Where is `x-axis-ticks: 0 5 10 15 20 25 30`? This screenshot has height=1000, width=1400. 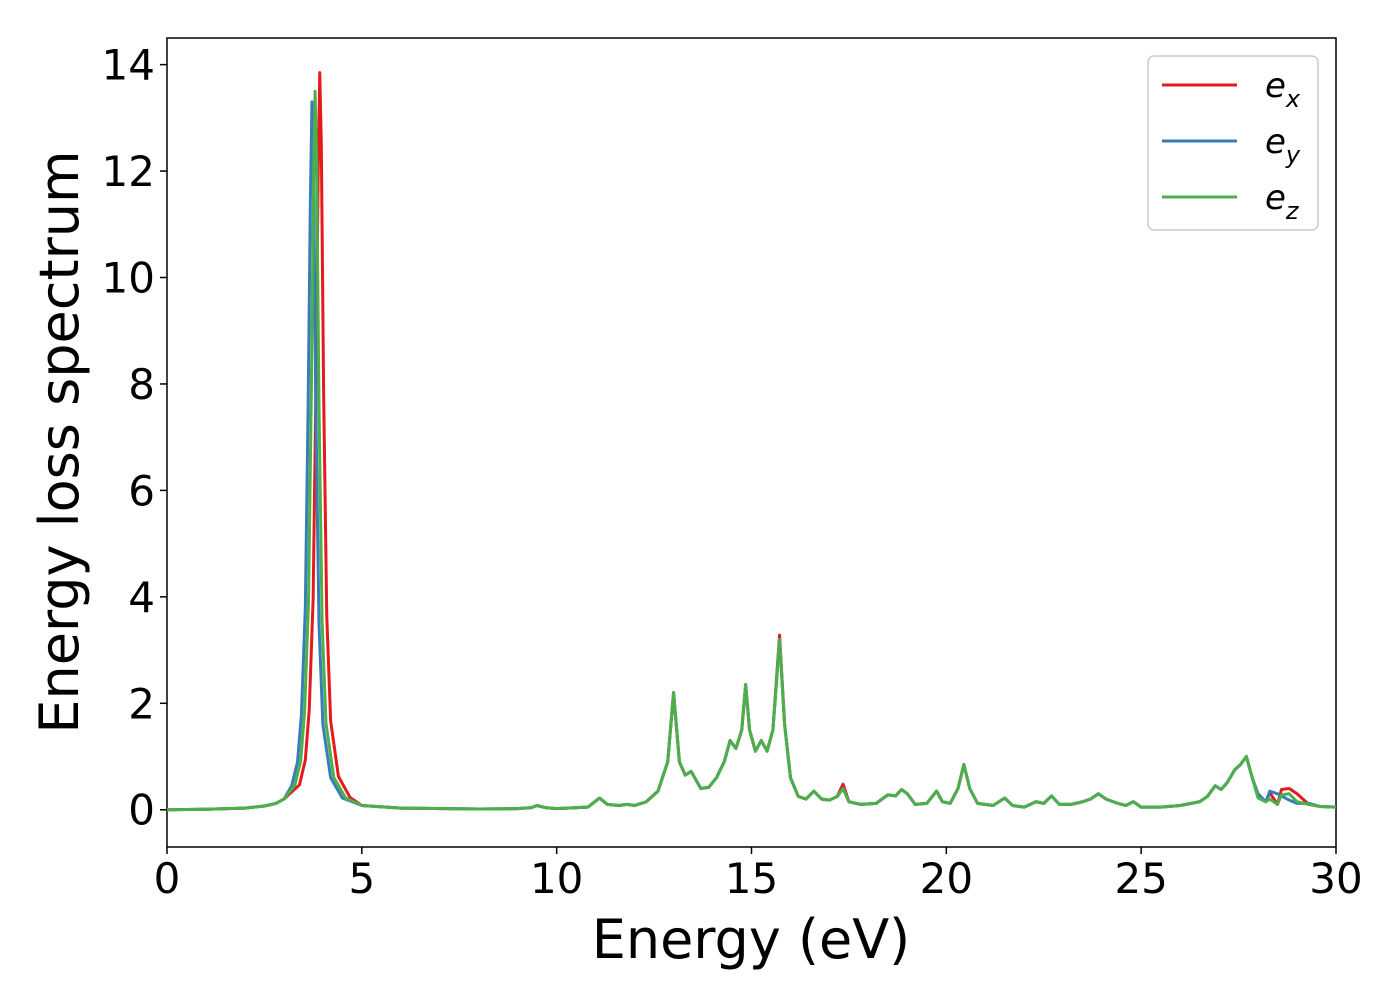 x-axis-ticks: 0 5 10 15 20 25 30 is located at coordinates (758, 875).